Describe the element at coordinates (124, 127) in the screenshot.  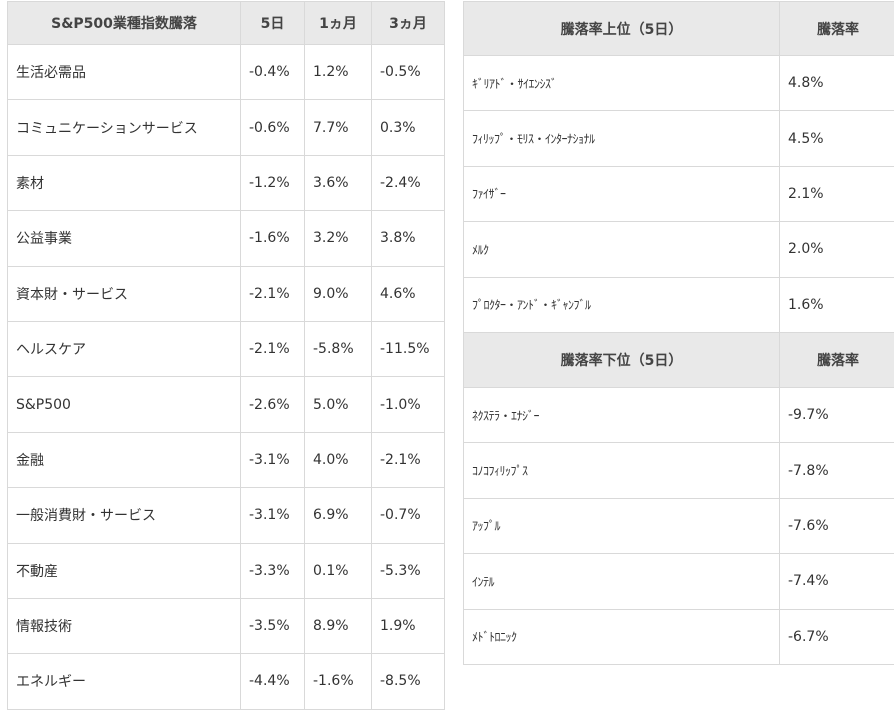
I see `sector-name: コミュニケーションサービス` at that location.